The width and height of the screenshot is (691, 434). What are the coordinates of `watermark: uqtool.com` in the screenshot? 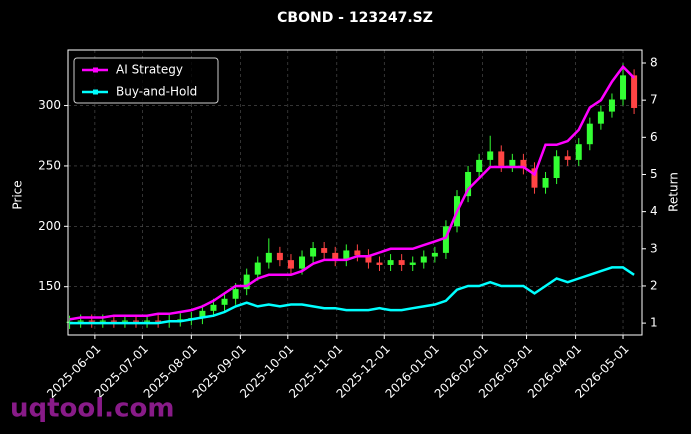 It's located at (92, 409).